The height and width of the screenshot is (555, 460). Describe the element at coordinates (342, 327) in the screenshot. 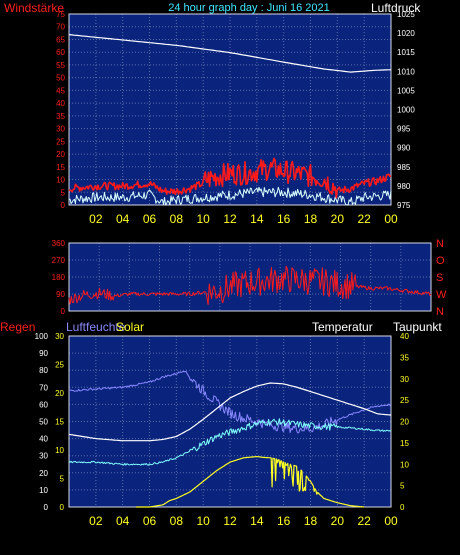

I see `temperature-label: Temperatur` at that location.